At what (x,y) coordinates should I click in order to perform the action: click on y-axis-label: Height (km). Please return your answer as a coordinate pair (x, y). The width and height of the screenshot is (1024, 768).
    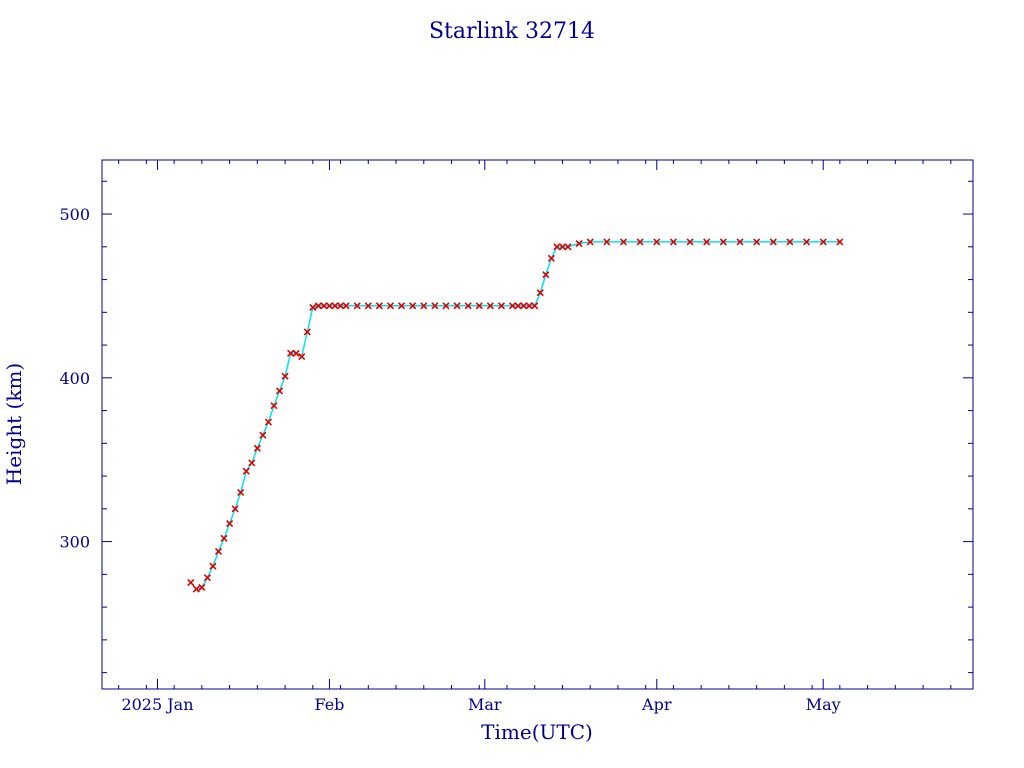
    Looking at the image, I should click on (14, 424).